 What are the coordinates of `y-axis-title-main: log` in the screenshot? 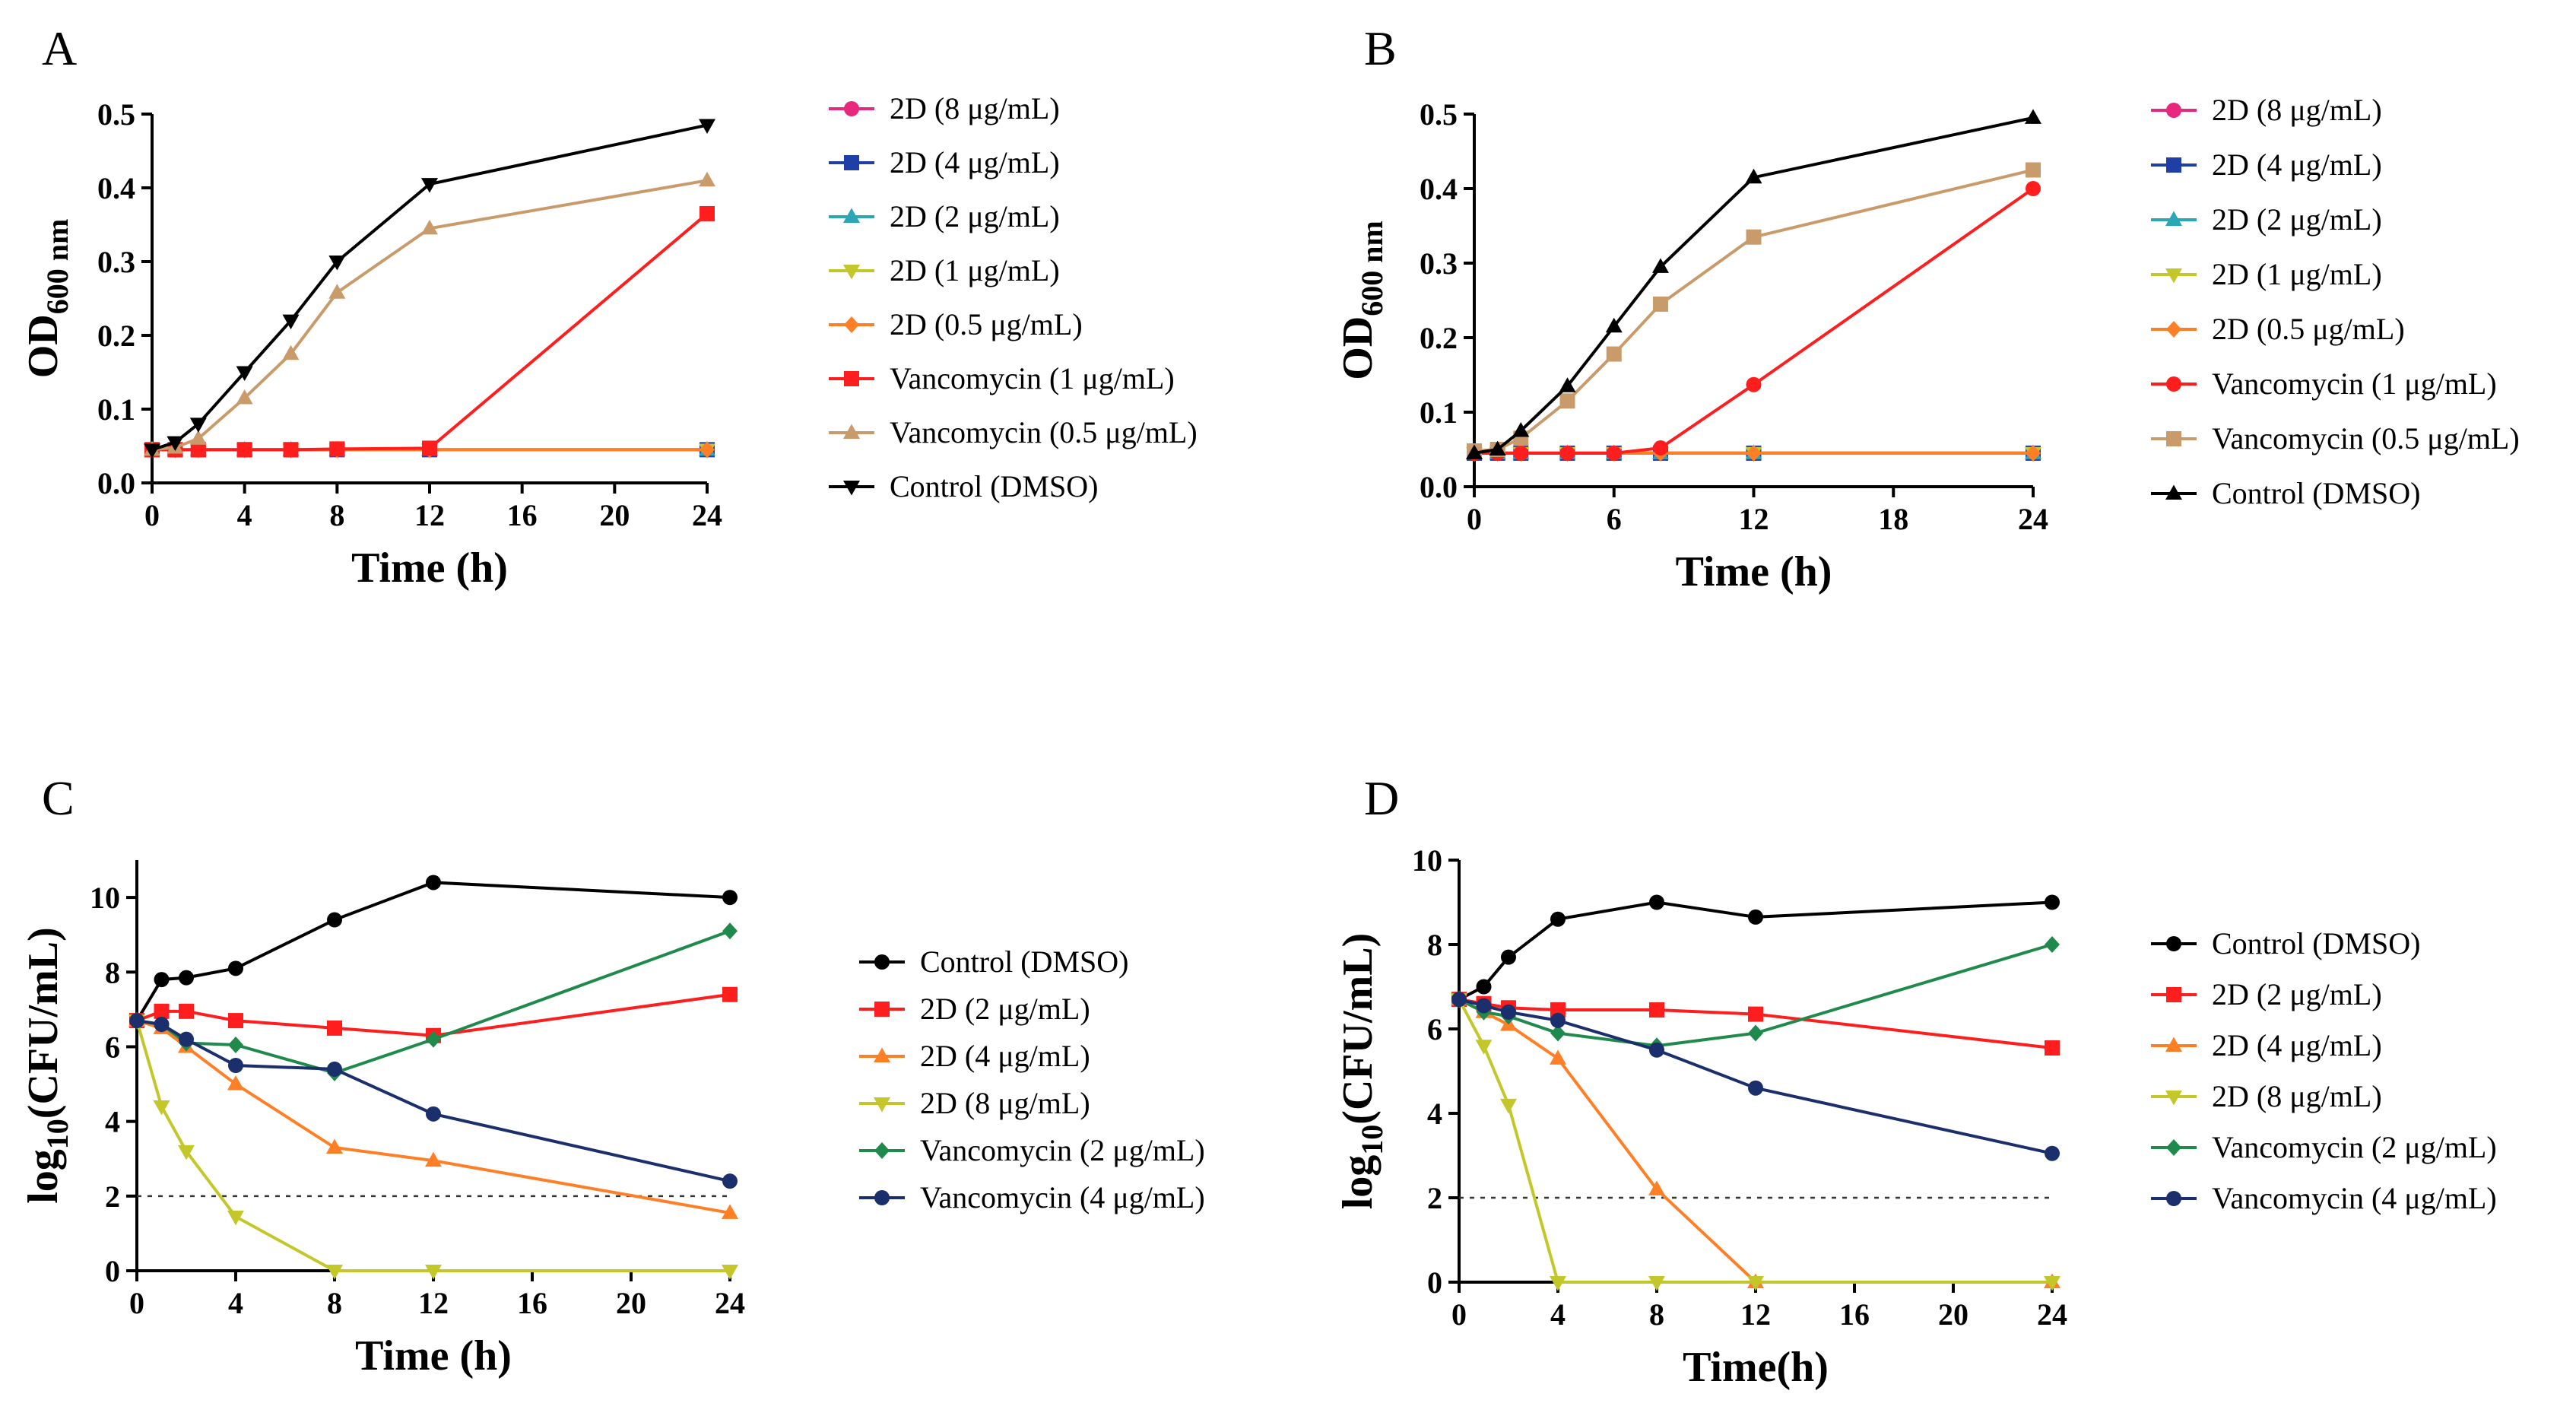 It's located at (43, 1176).